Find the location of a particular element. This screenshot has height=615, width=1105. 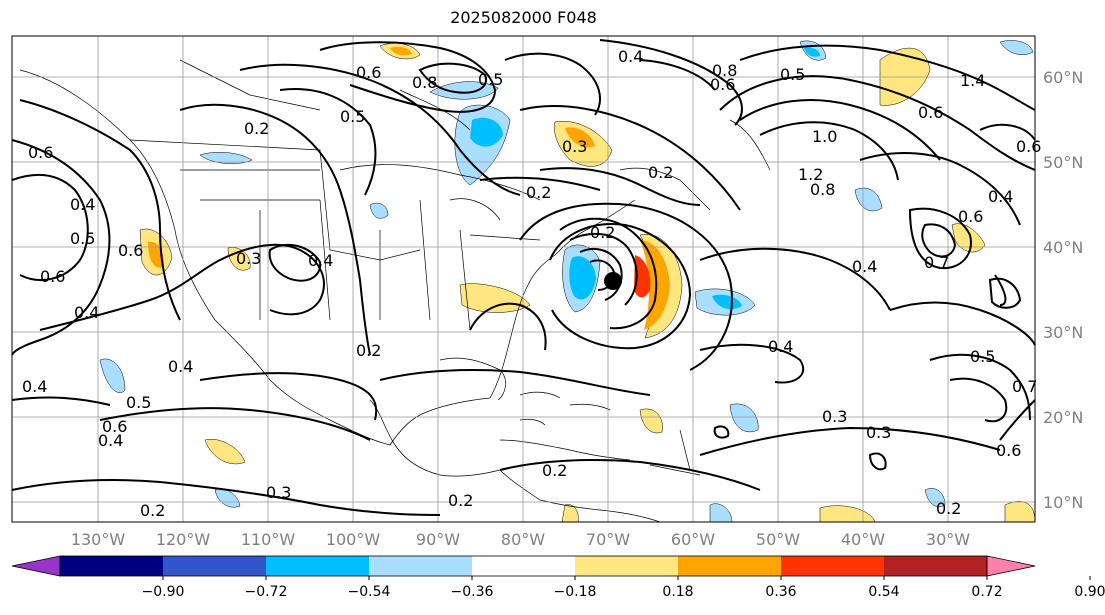

lon-label: 110°W is located at coordinates (268, 539).